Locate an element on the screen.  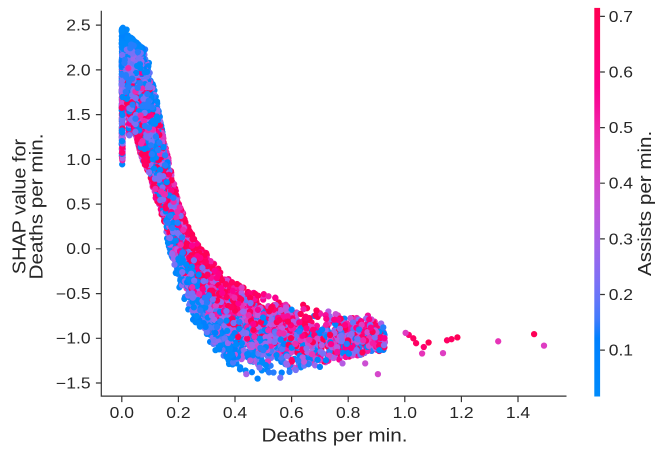
svg-text: SHAP value for is located at coordinates (20, 206).